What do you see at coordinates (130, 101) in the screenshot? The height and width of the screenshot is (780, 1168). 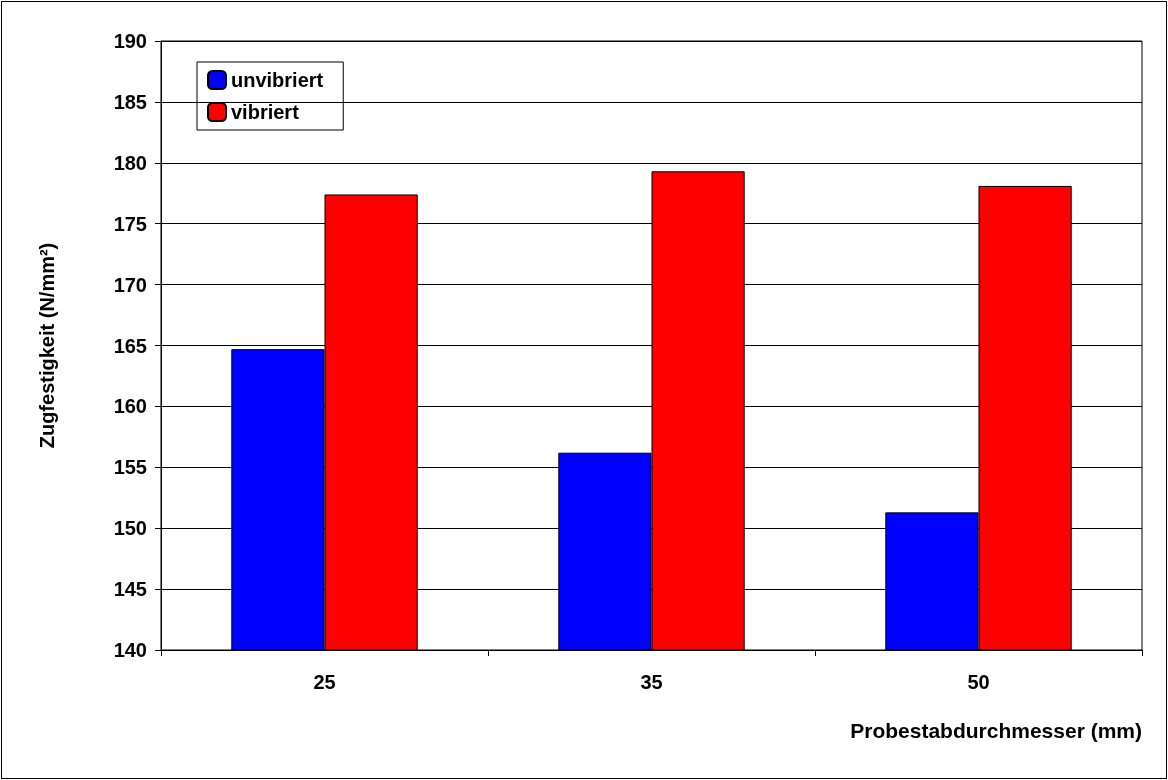 I see `y-tick-label: 185` at bounding box center [130, 101].